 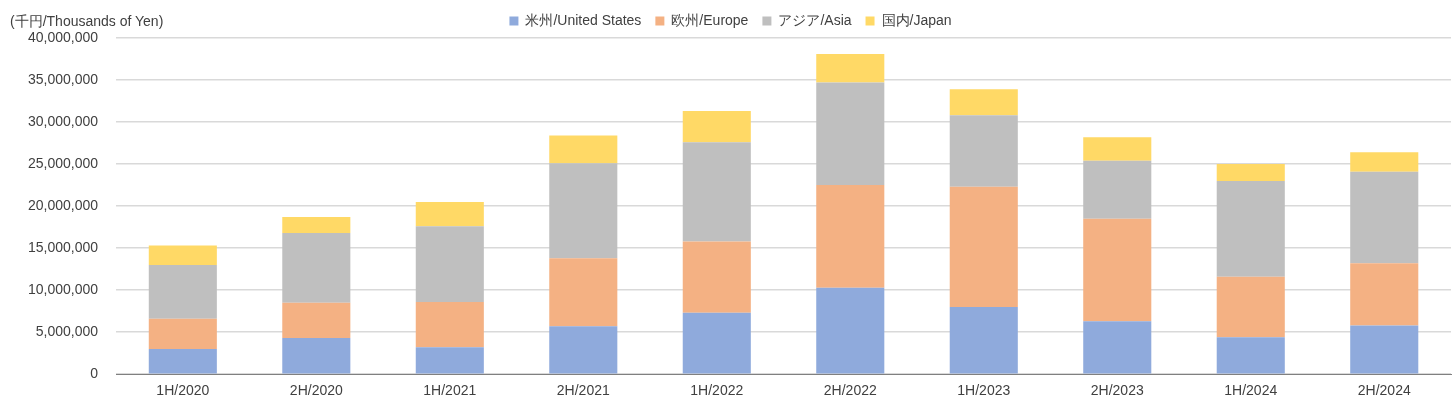 What do you see at coordinates (67, 331) in the screenshot?
I see `y-tick-label: 5,000,000` at bounding box center [67, 331].